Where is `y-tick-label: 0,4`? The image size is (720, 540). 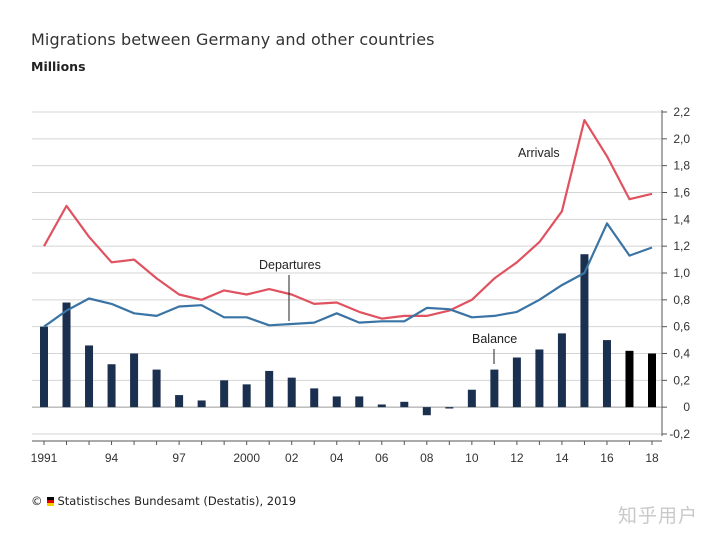
y-tick-label: 0,4 is located at coordinates (681, 354).